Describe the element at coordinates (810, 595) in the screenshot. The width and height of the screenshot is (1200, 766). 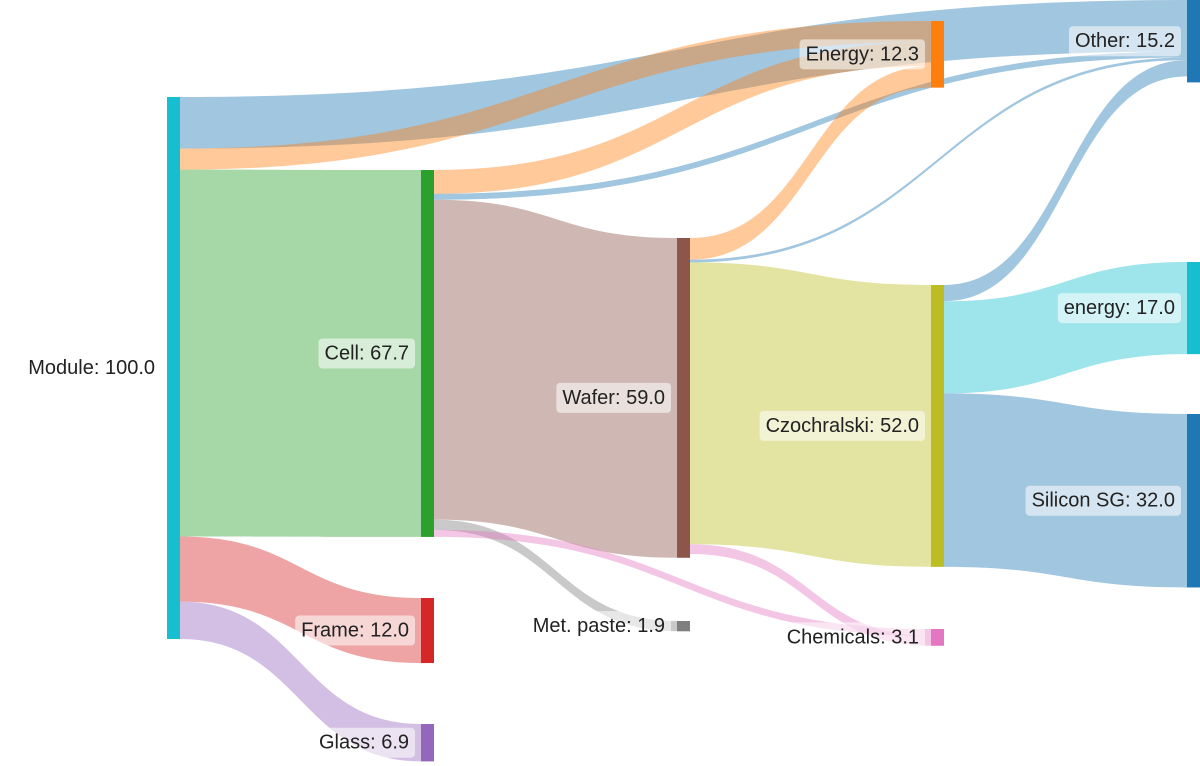
I see `link-wafer-to-chemicals` at that location.